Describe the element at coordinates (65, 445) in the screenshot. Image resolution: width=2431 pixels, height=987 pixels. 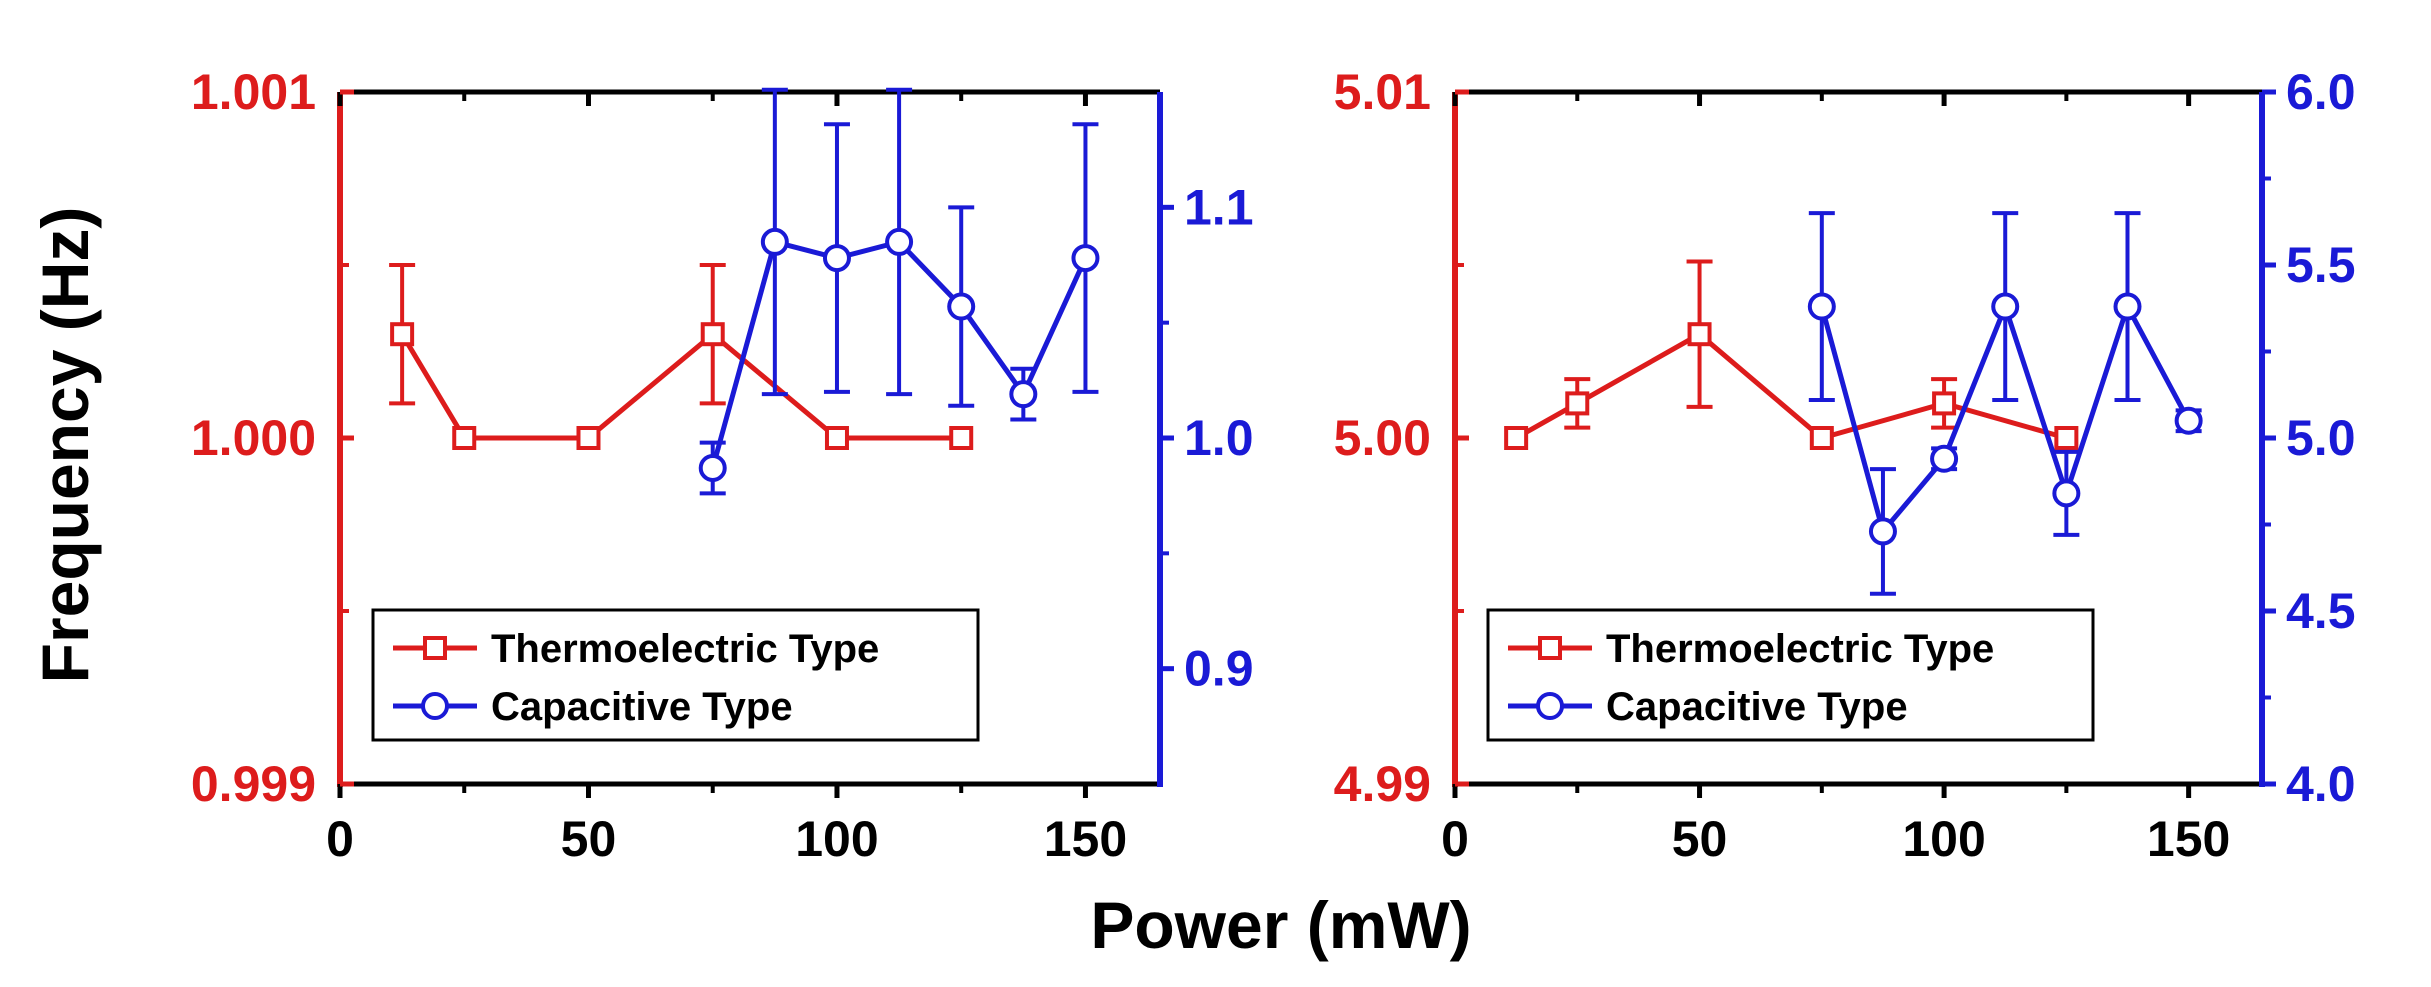
I see `y-axis-title: Frequency (Hz)` at that location.